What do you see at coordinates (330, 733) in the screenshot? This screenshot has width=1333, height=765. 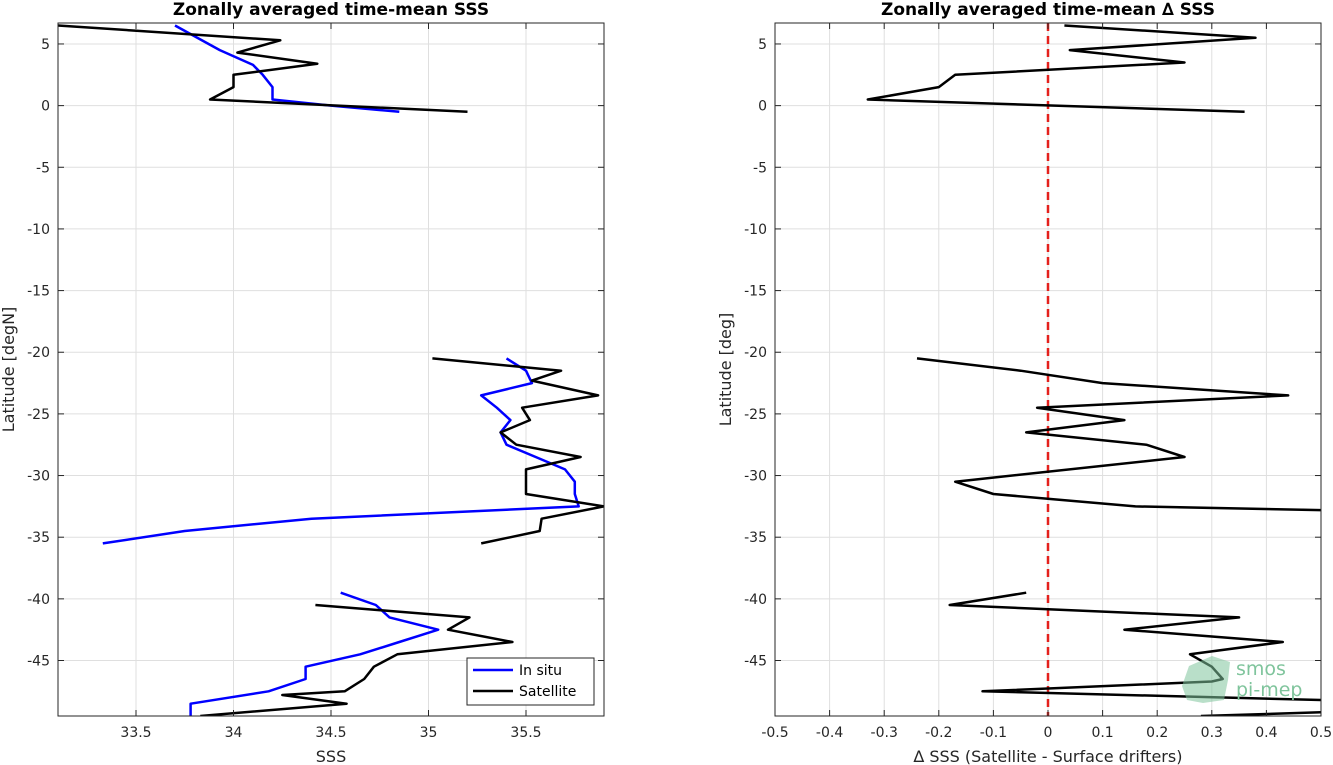 I see `x-tick-label: 34.5` at bounding box center [330, 733].